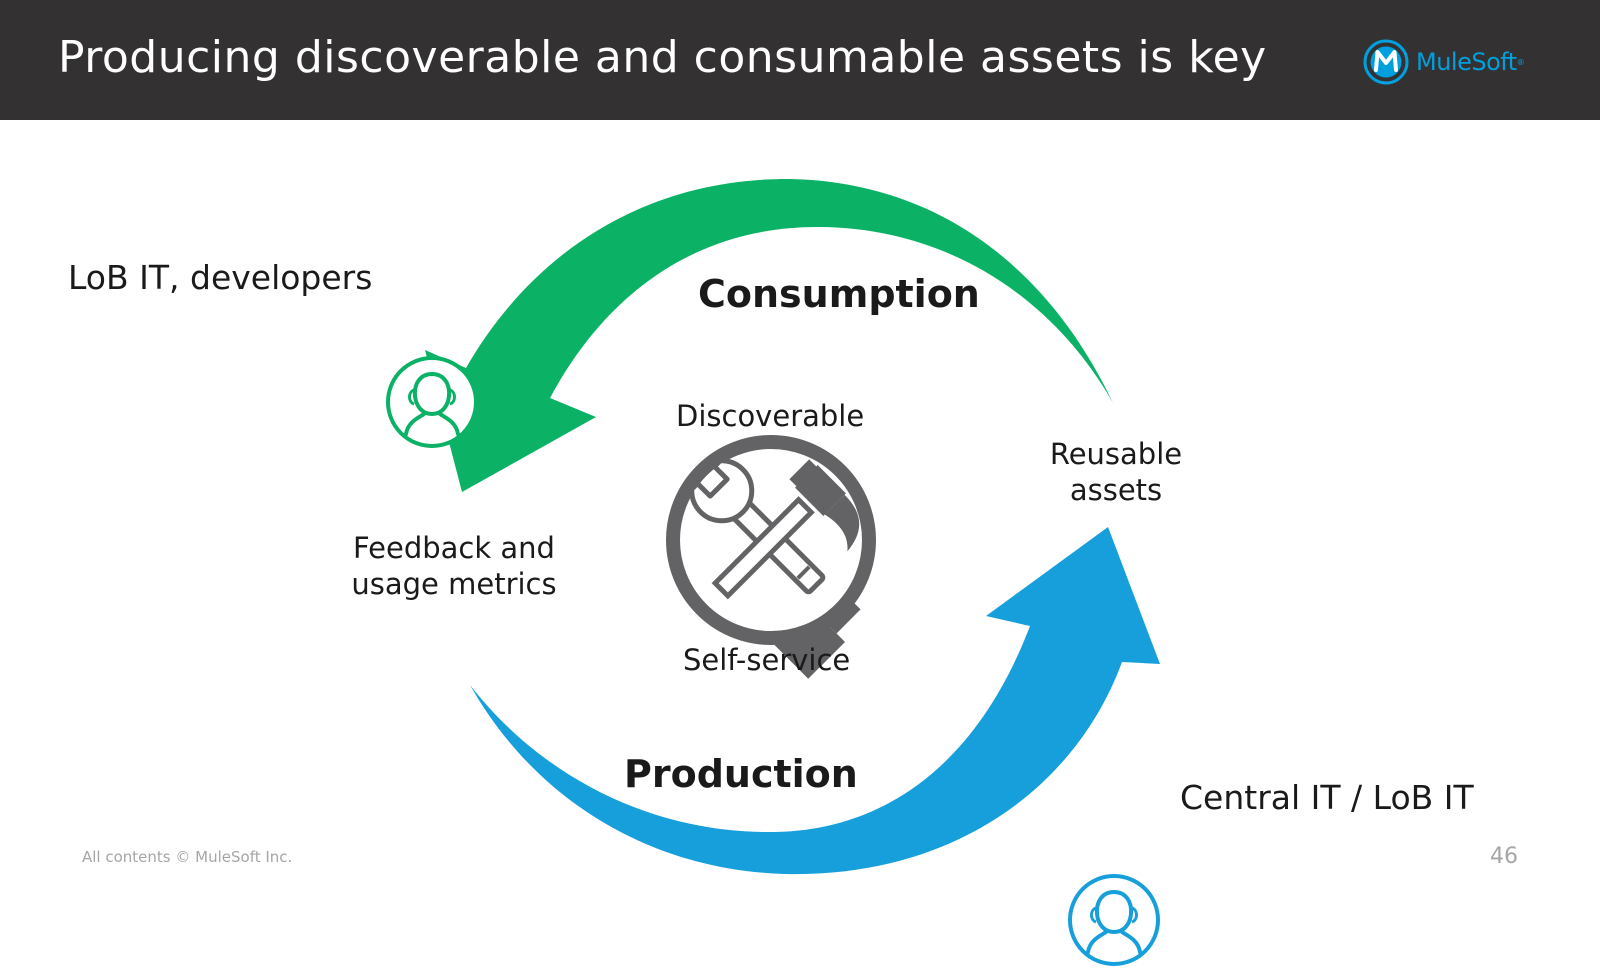 Image resolution: width=1600 pixels, height=968 pixels. I want to click on mulesoft-logo: MuleSoft ®, so click(1443, 62).